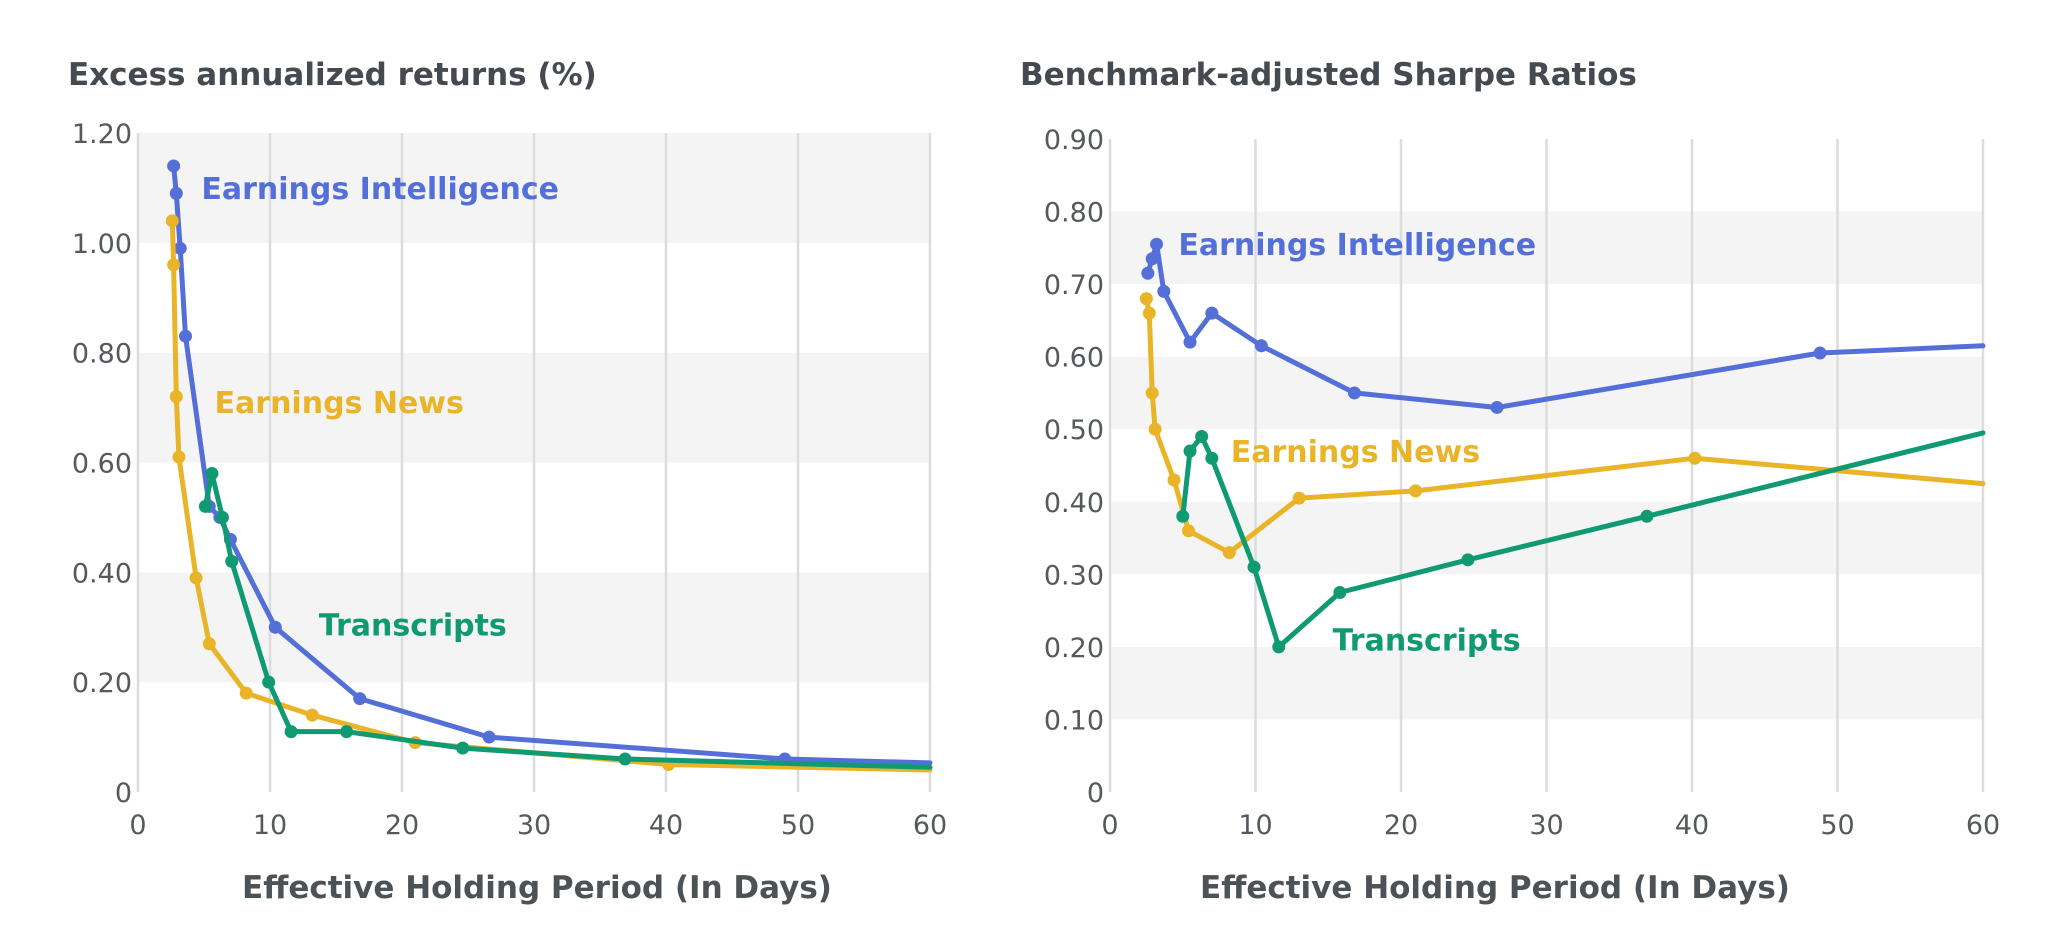 This screenshot has width=2048, height=943. Describe the element at coordinates (1074, 648) in the screenshot. I see `sharpe-y-tick-label: 0.20` at that location.